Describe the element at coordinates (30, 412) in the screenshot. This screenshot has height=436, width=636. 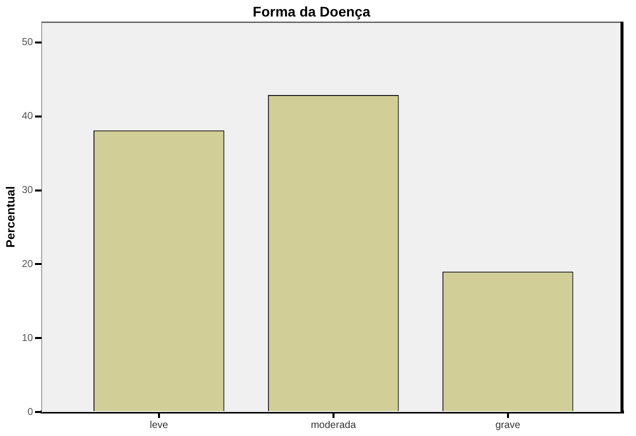
I see `y-tick-label: 0` at that location.